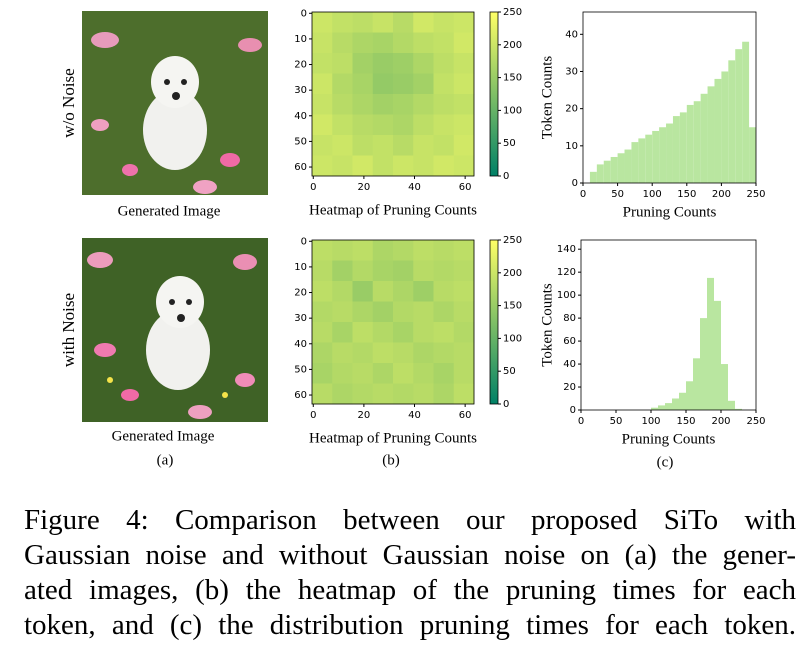 This screenshot has width=812, height=649. I want to click on colorbar-tick-label: 50, so click(509, 143).